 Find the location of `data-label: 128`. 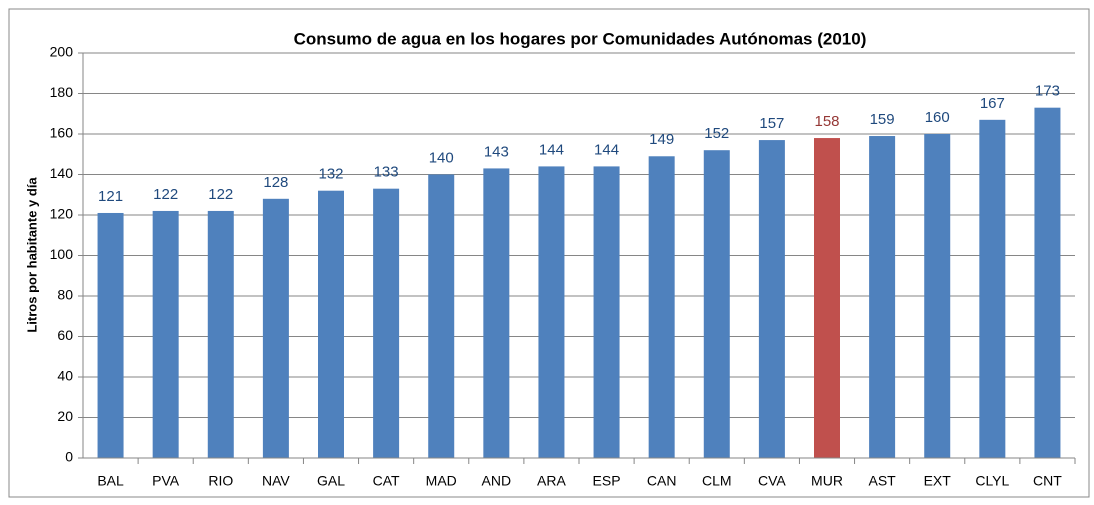

data-label: 128 is located at coordinates (275, 182).